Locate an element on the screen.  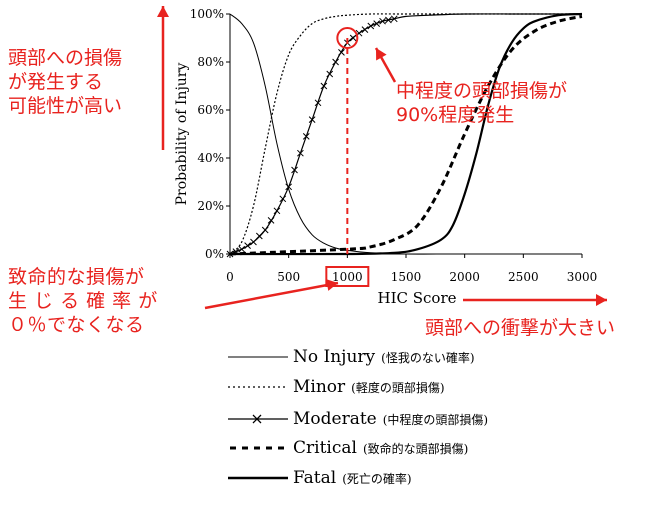
y-tick-label: 0% is located at coordinates (214, 254).